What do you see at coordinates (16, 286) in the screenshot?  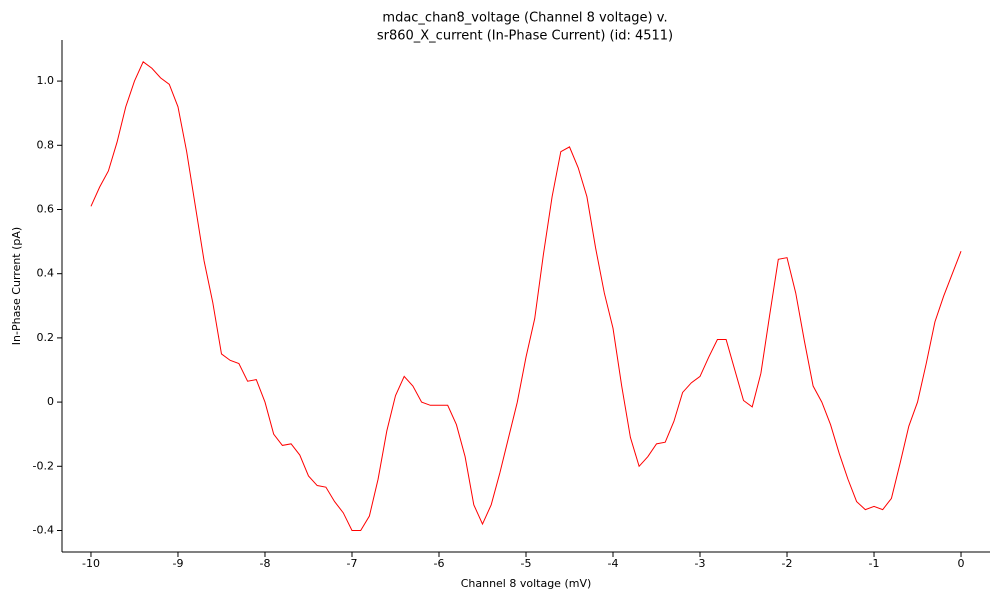 I see `y-axis-label: In-Phase Current (pA)` at bounding box center [16, 286].